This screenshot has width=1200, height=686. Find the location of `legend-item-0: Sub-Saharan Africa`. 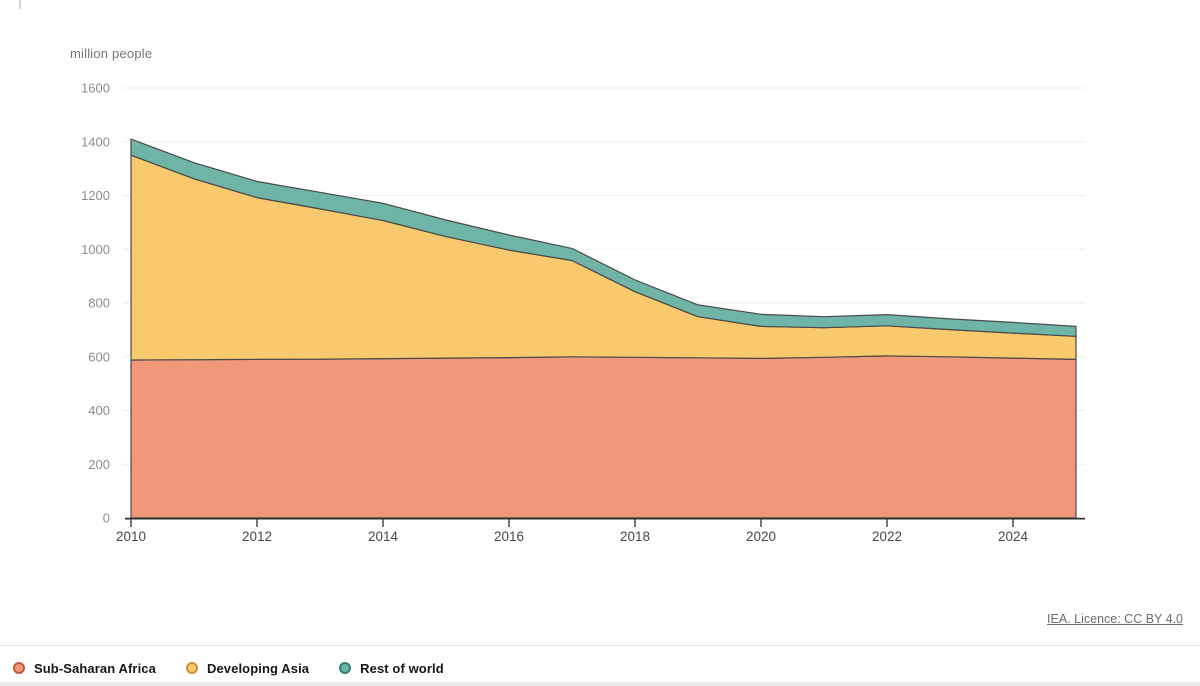

legend-item-0: Sub-Saharan Africa is located at coordinates (84, 668).